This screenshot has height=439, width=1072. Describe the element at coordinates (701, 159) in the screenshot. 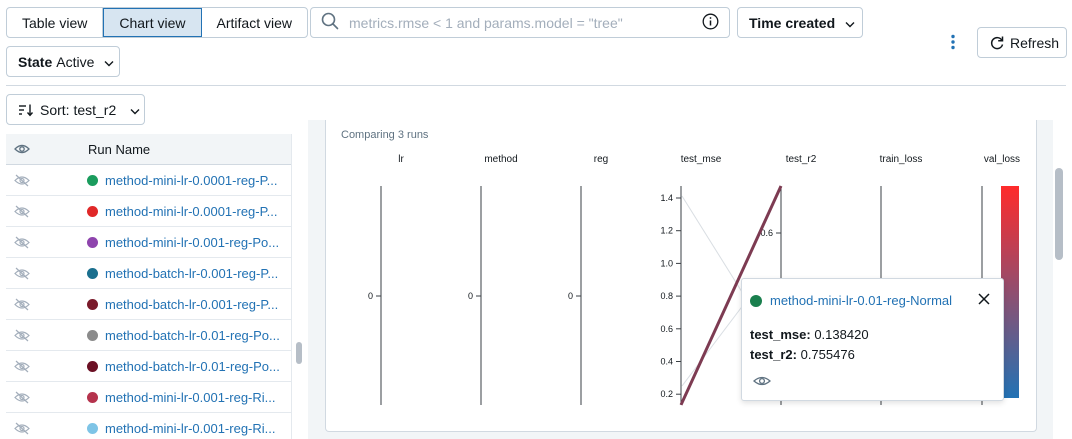

I see `axis-label: test_mse` at that location.